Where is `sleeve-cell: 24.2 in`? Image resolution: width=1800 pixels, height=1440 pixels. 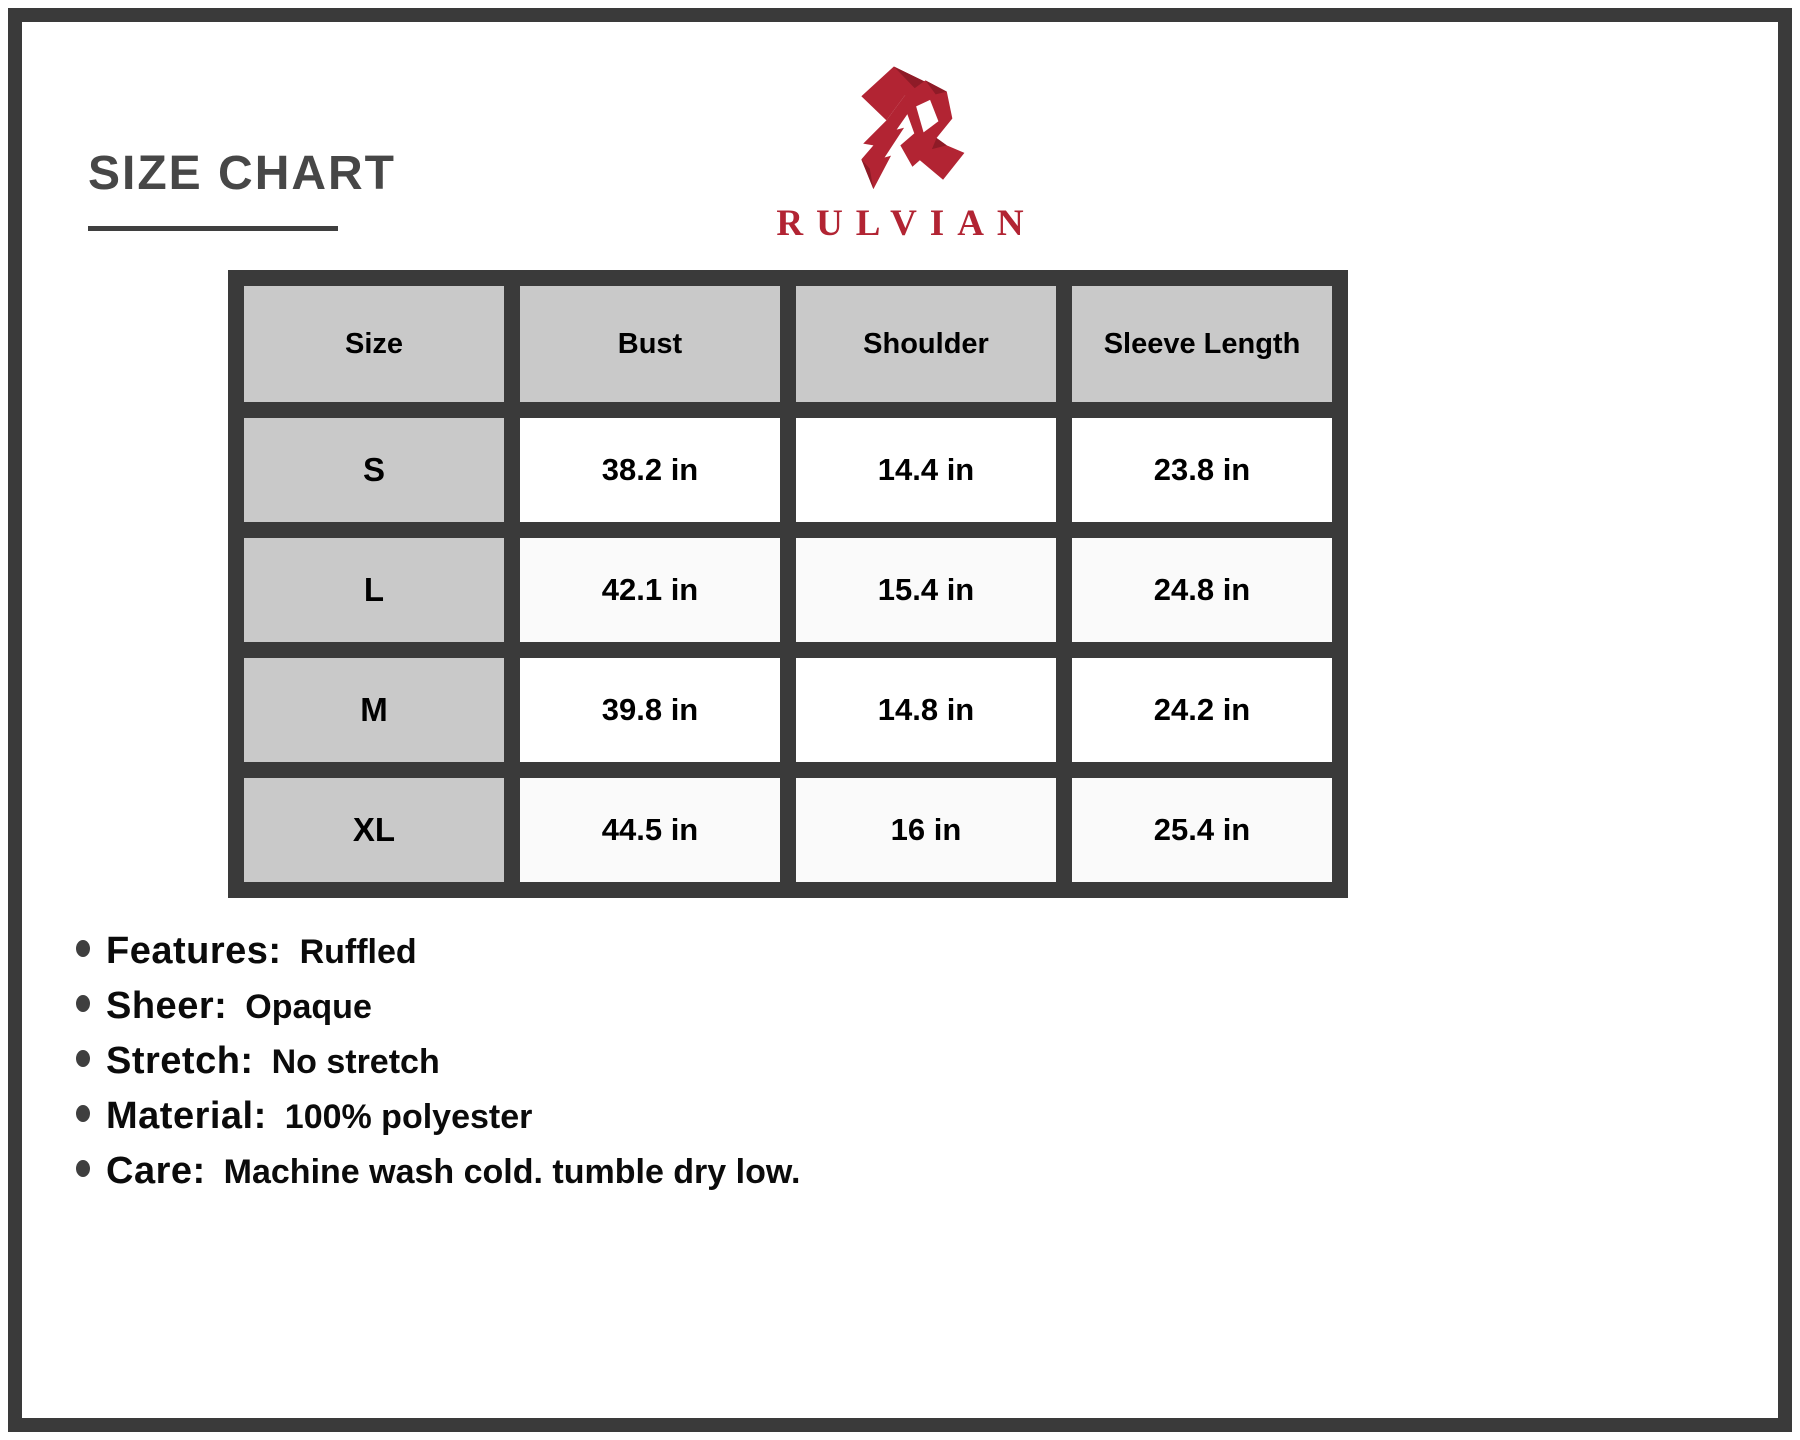
sleeve-cell: 24.2 in is located at coordinates (1202, 710).